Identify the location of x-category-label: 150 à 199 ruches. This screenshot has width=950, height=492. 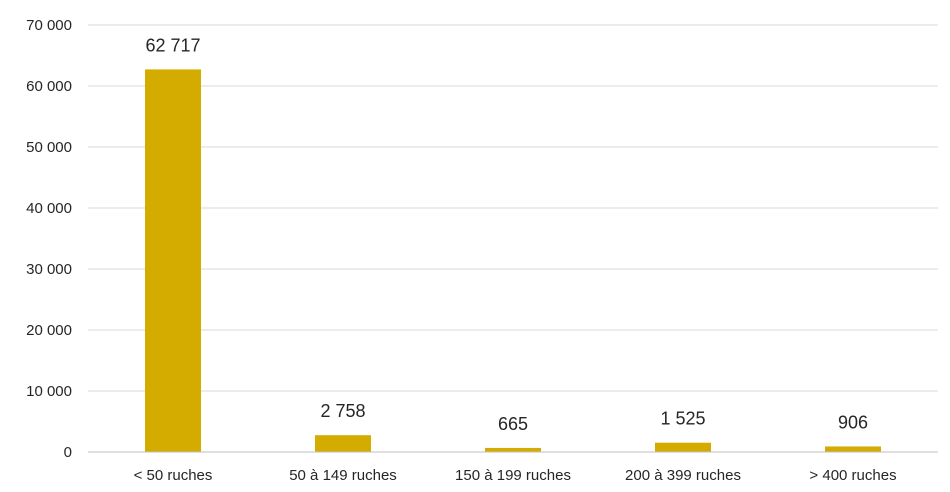
(513, 475).